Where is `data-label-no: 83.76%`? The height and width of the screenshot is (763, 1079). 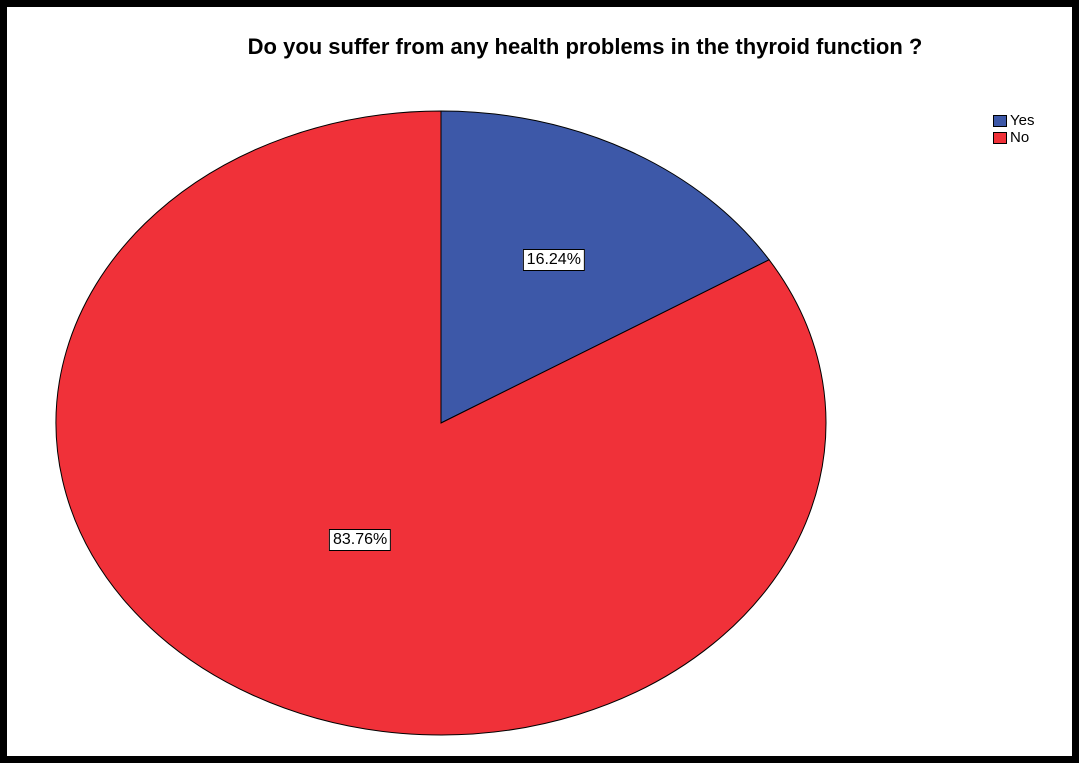 data-label-no: 83.76% is located at coordinates (360, 540).